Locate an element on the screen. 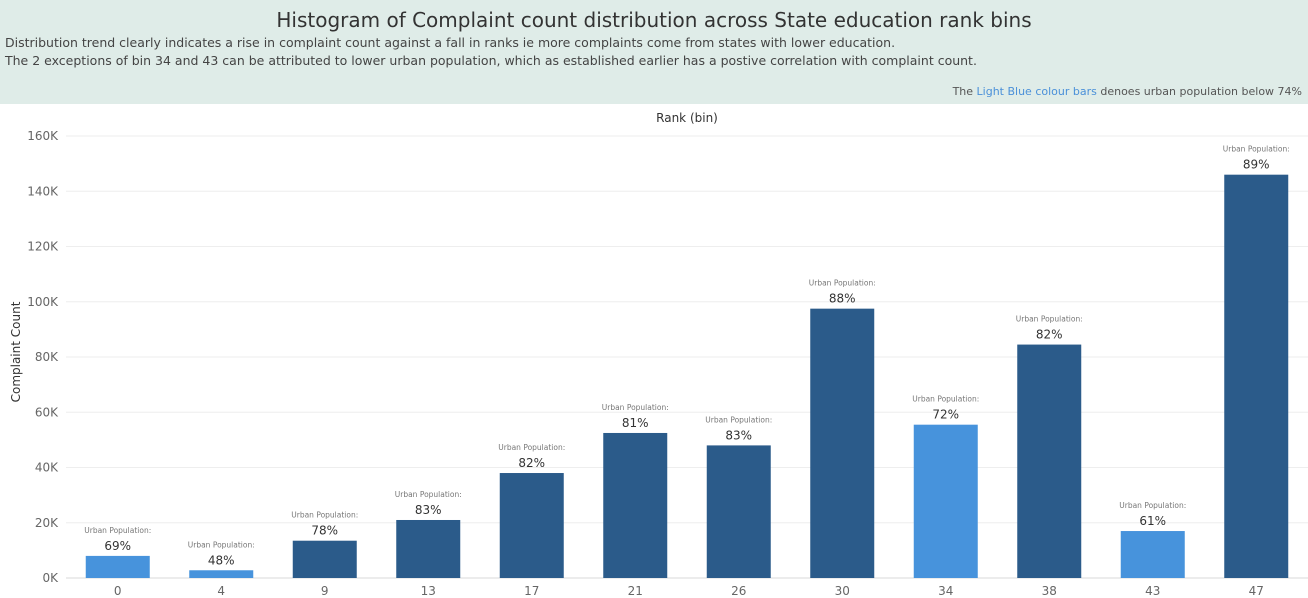  x-tick-label: 21 is located at coordinates (635, 591).